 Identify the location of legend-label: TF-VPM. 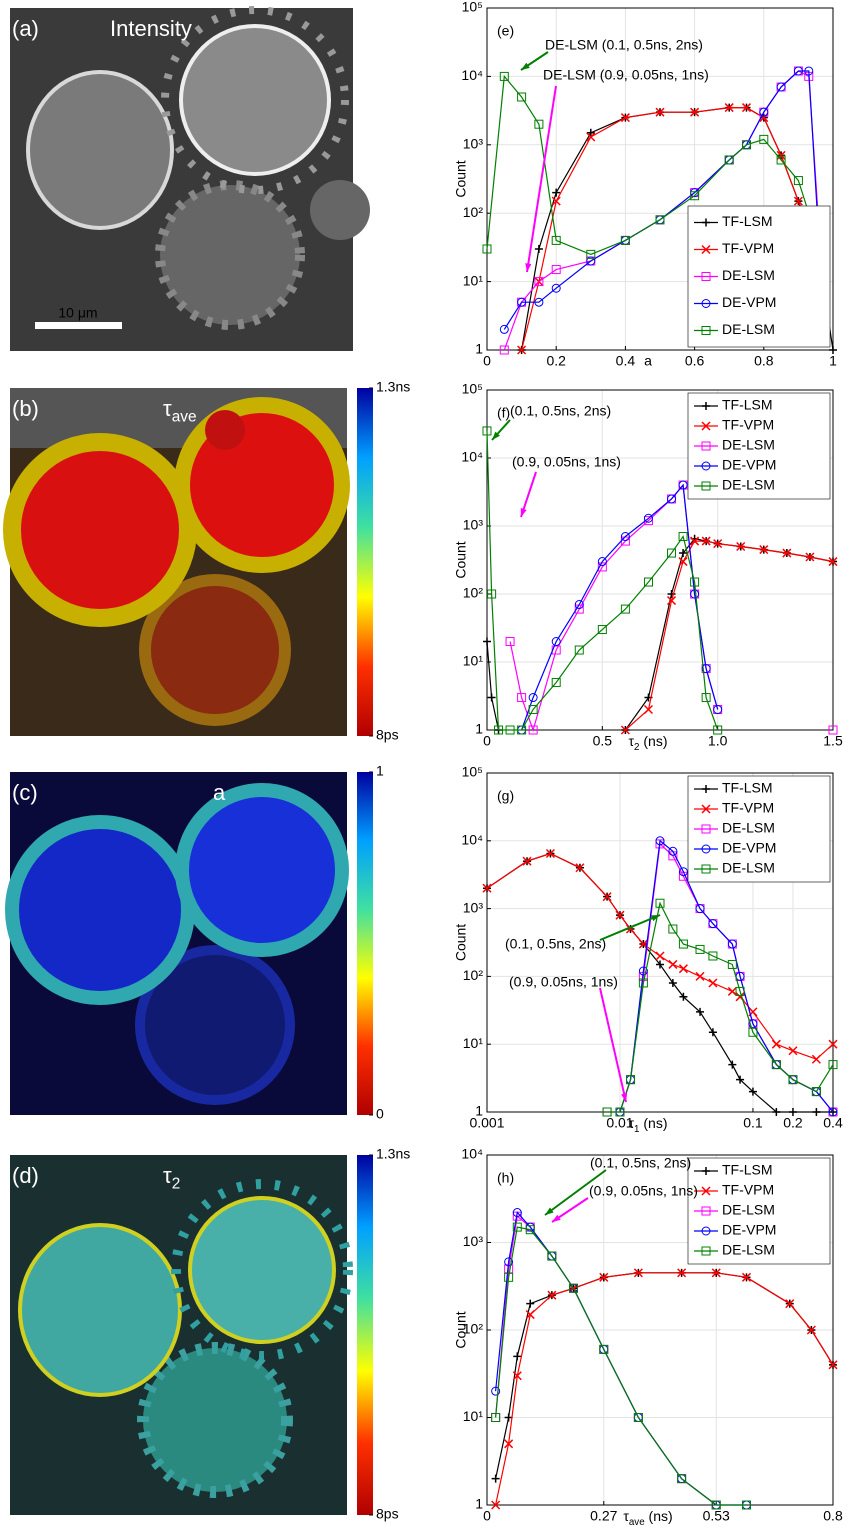
(748, 808).